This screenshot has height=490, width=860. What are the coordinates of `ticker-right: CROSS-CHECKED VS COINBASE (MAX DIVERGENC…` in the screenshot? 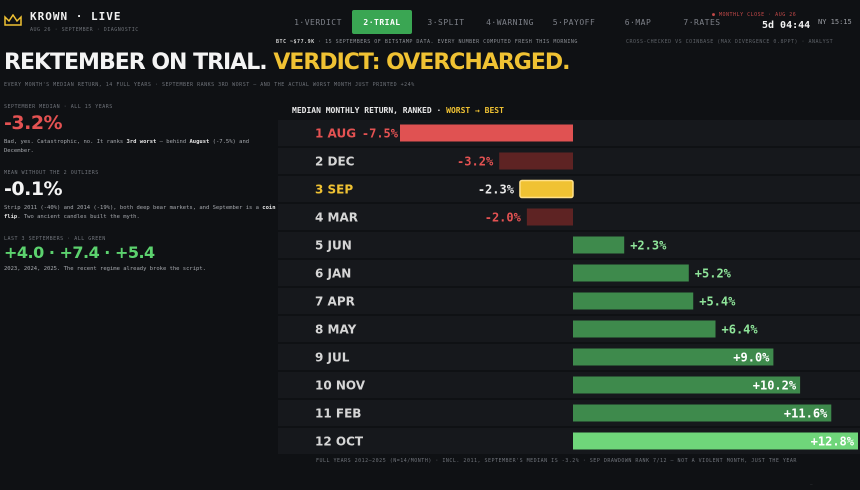 It's located at (730, 42).